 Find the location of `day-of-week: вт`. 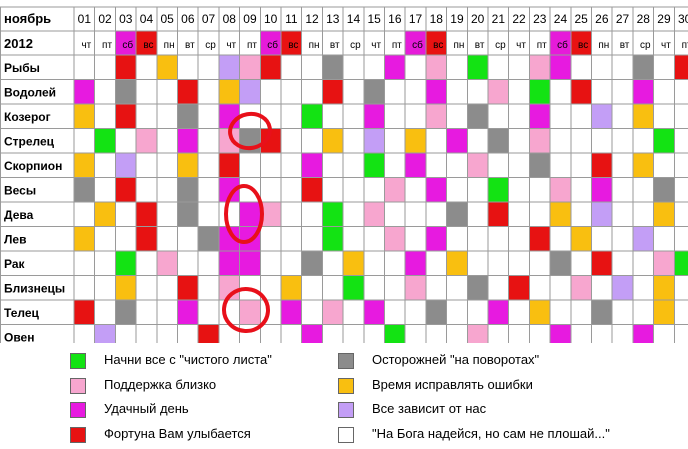

day-of-week: вт is located at coordinates (625, 45).